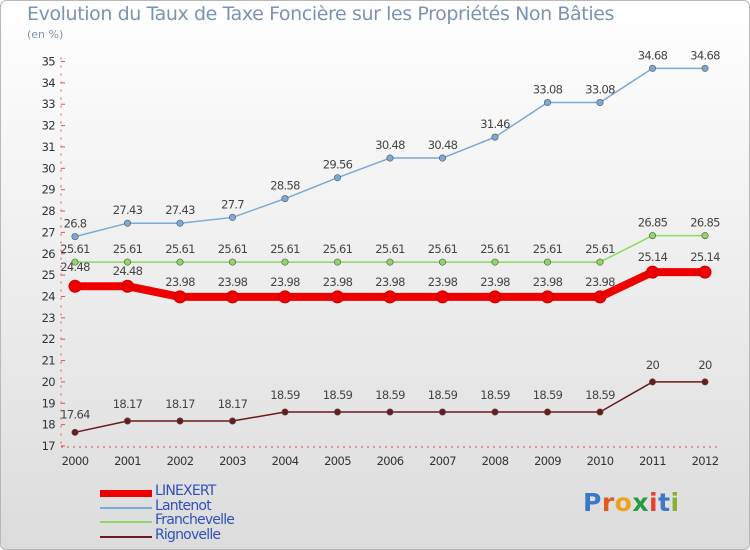  I want to click on y-tick-label: 17, so click(49, 446).